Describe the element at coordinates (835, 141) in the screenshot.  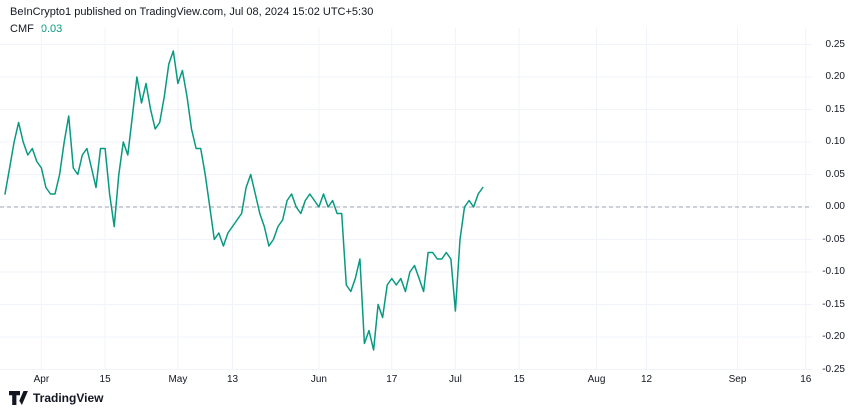
I see `y-axis-label: 0.10` at that location.